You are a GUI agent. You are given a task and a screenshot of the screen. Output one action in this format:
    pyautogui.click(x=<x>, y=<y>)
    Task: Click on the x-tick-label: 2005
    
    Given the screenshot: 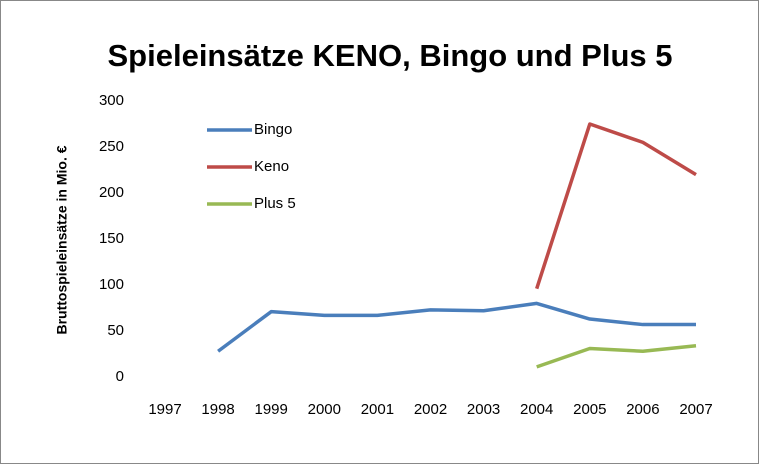 What is the action you would take?
    pyautogui.click(x=589, y=409)
    